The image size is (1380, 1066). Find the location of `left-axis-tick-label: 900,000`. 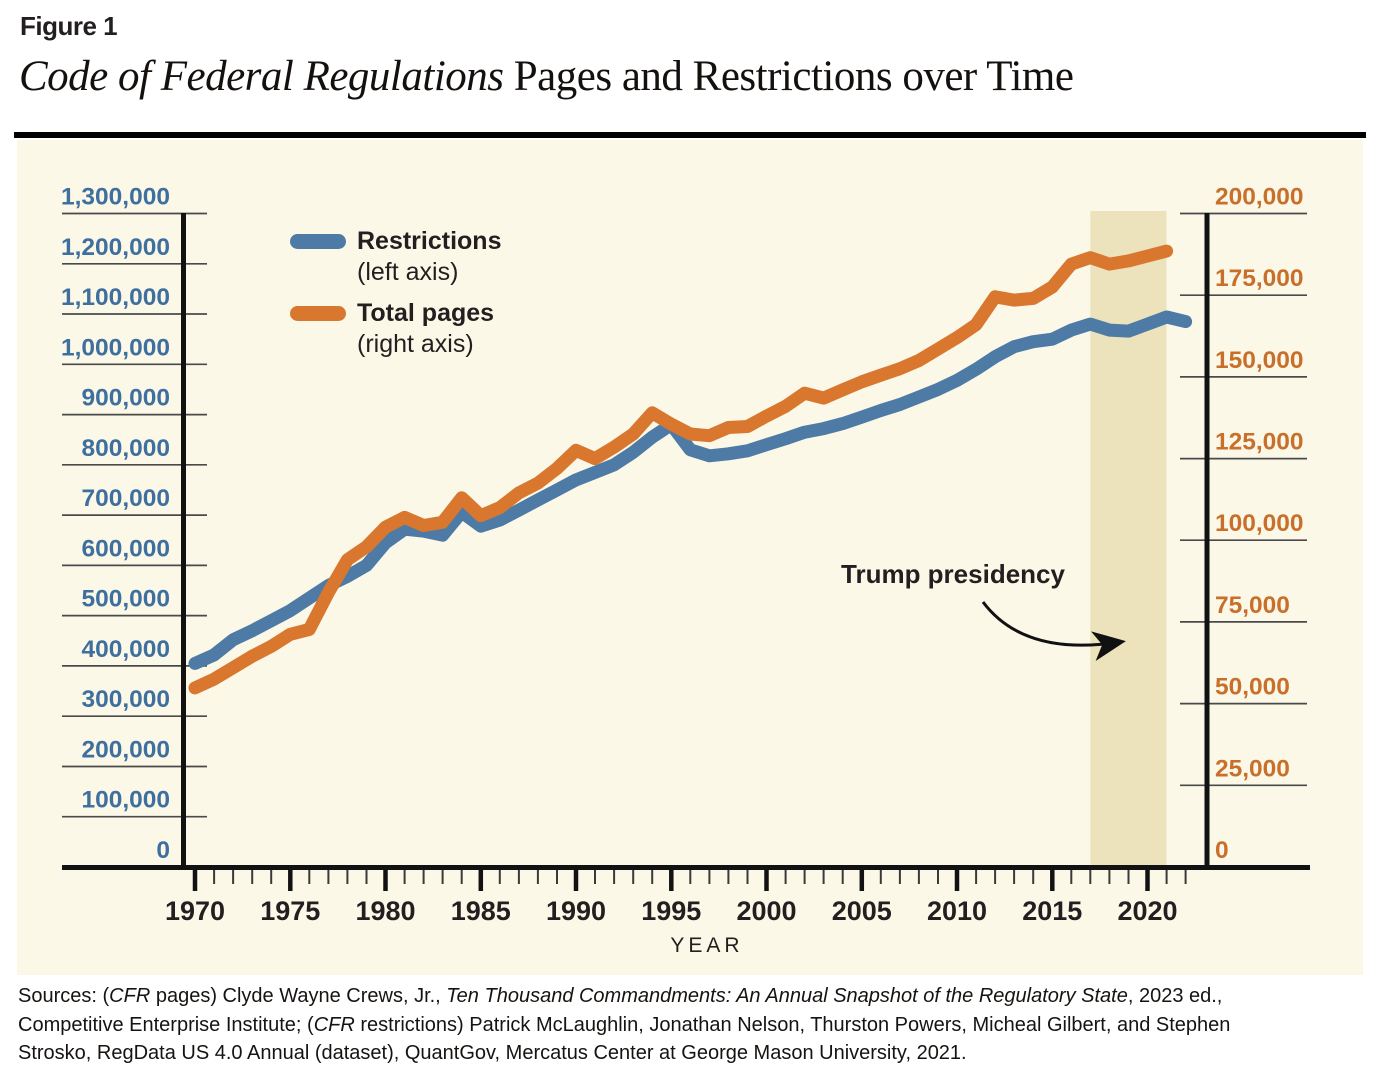

left-axis-tick-label: 900,000 is located at coordinates (125, 398).